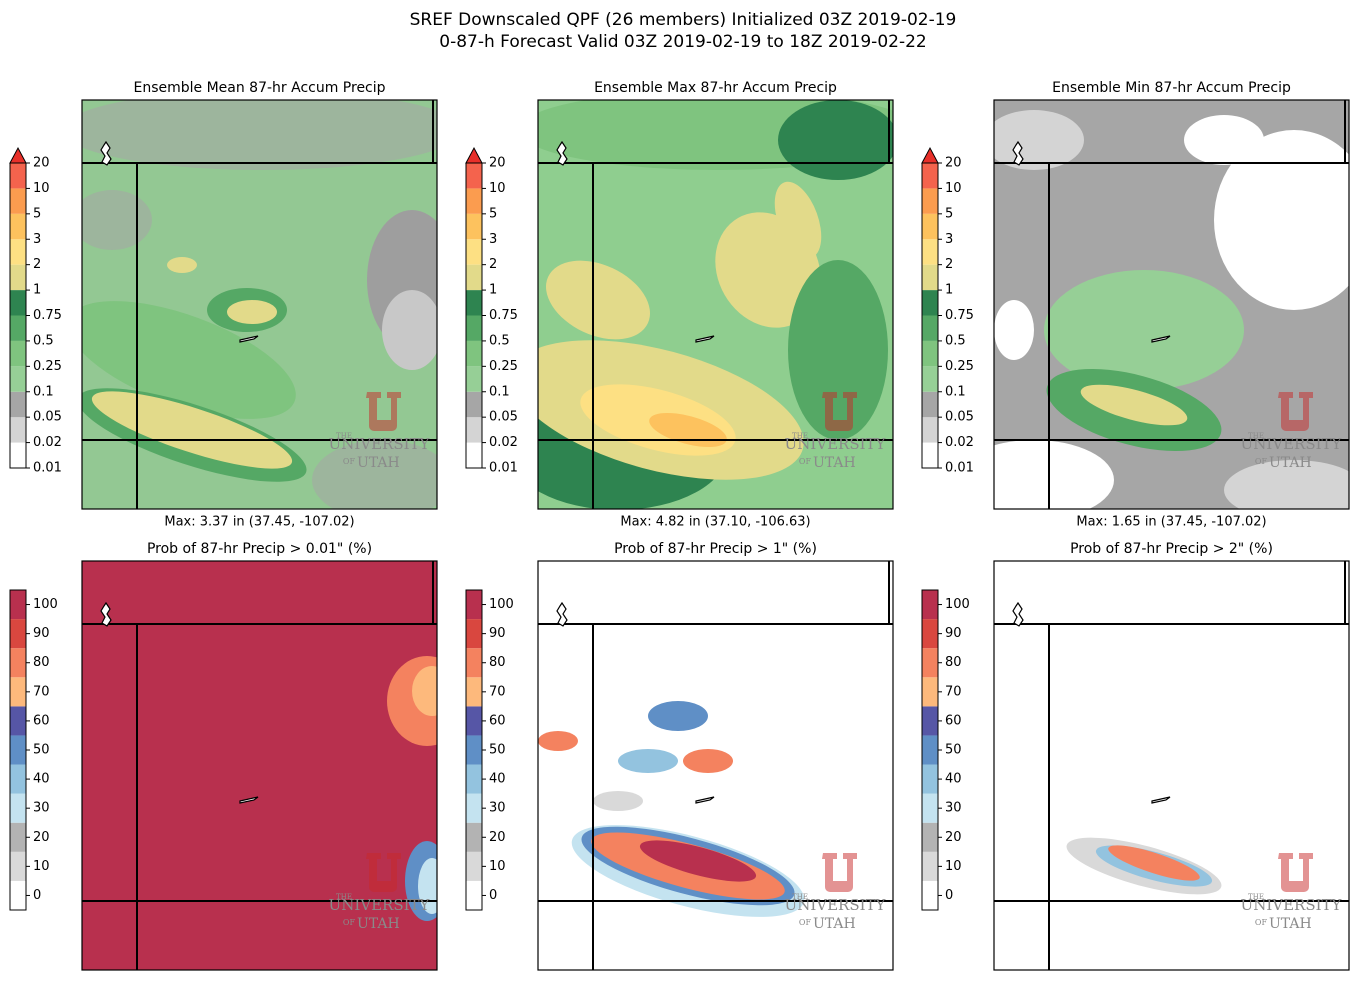  What do you see at coordinates (1290, 924) in the screenshot?
I see `logo-text: UTAH` at bounding box center [1290, 924].